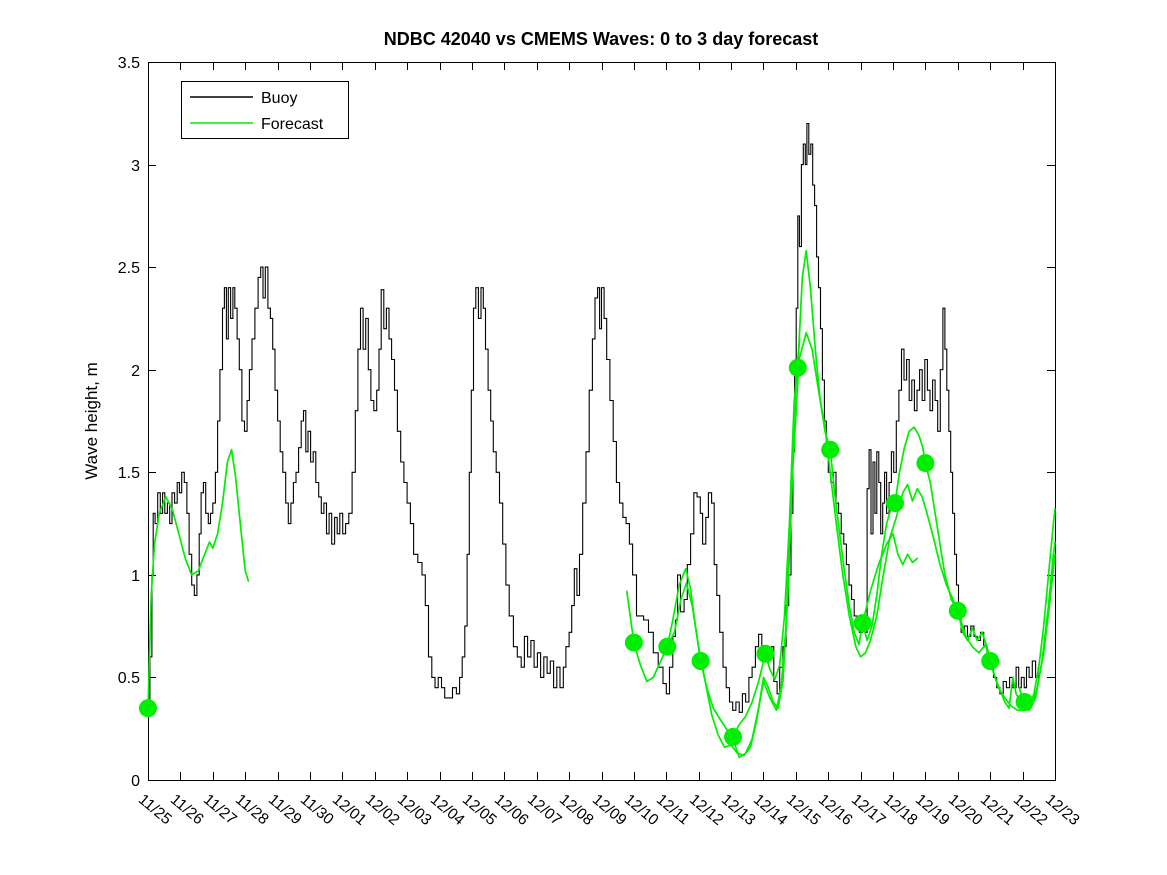 This screenshot has height=875, width=1167. What do you see at coordinates (447, 810) in the screenshot?
I see `x-tick-label: 12/04` at bounding box center [447, 810].